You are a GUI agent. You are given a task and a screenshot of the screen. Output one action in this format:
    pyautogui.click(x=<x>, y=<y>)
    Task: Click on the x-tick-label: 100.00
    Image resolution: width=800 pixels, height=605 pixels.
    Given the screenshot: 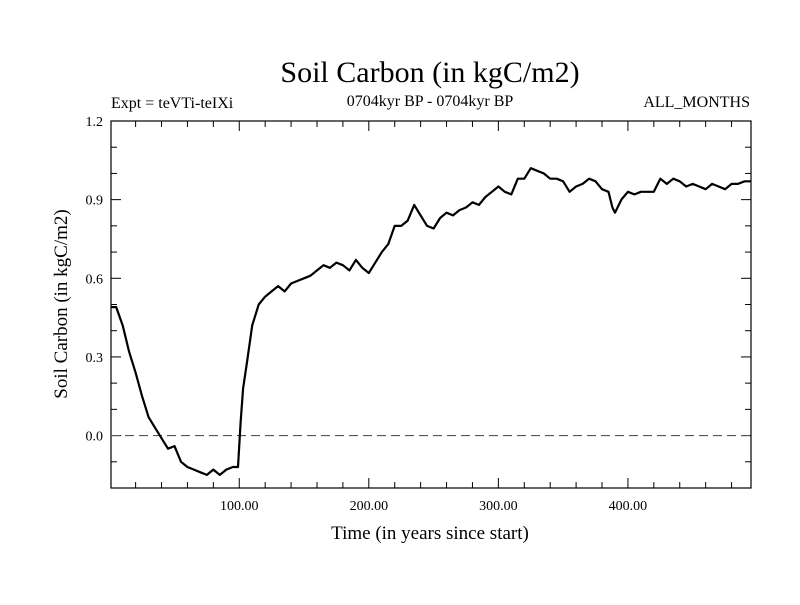 What is the action you would take?
    pyautogui.click(x=239, y=506)
    